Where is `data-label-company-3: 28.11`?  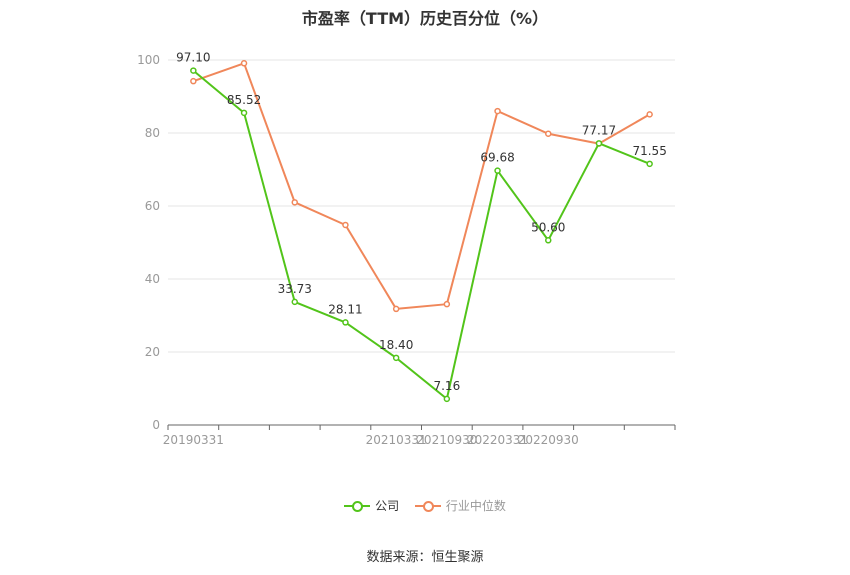 data-label-company-3: 28.11 is located at coordinates (345, 309).